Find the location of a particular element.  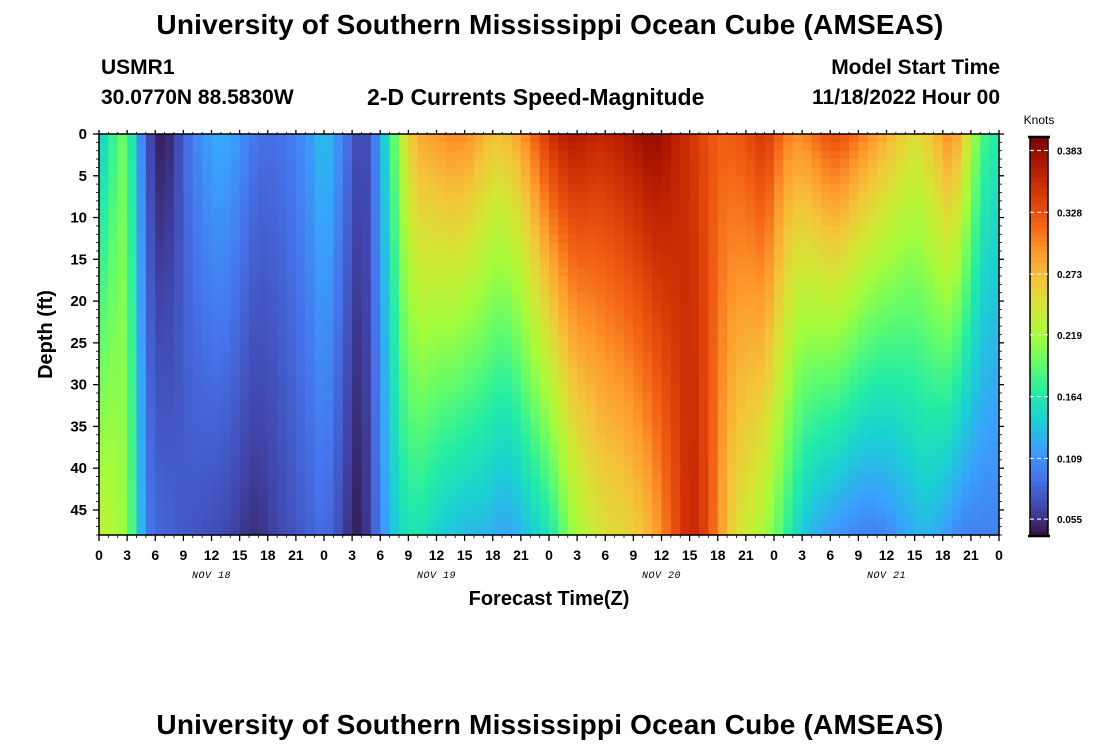

x-tick-label: 15 is located at coordinates (690, 555).